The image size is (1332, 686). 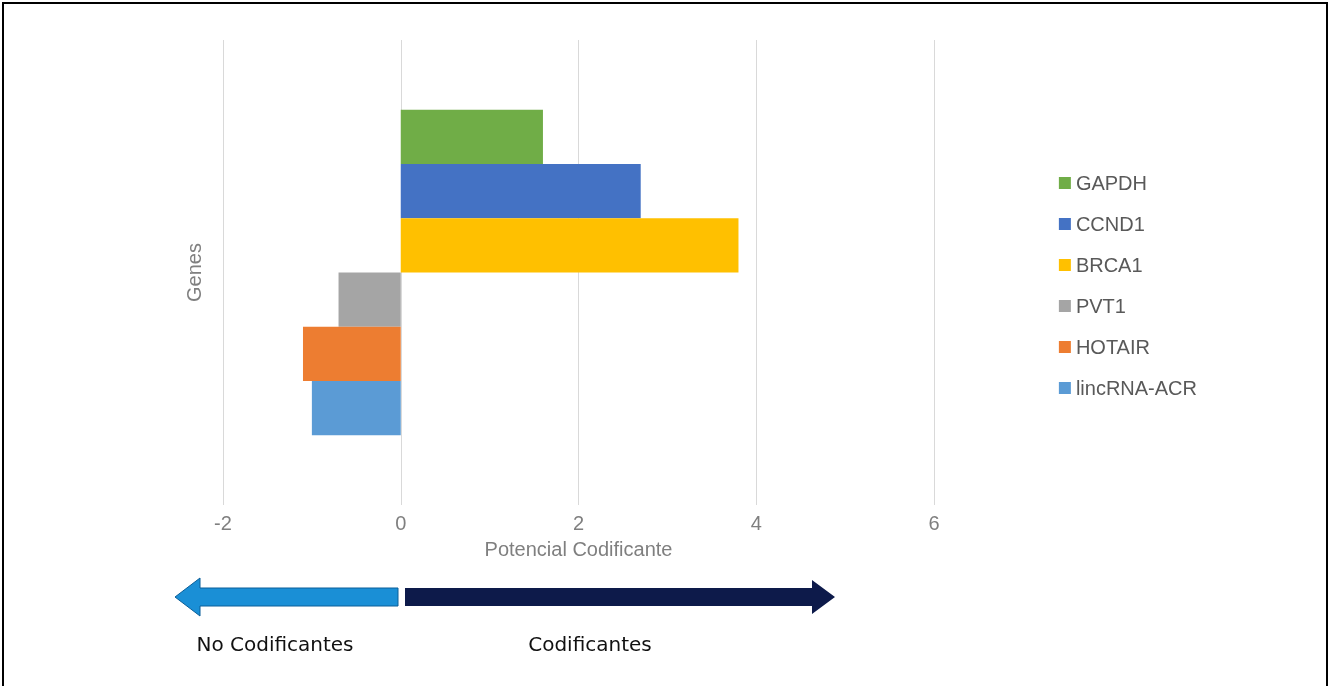 What do you see at coordinates (934, 523) in the screenshot?
I see `x-tick-label: 6` at bounding box center [934, 523].